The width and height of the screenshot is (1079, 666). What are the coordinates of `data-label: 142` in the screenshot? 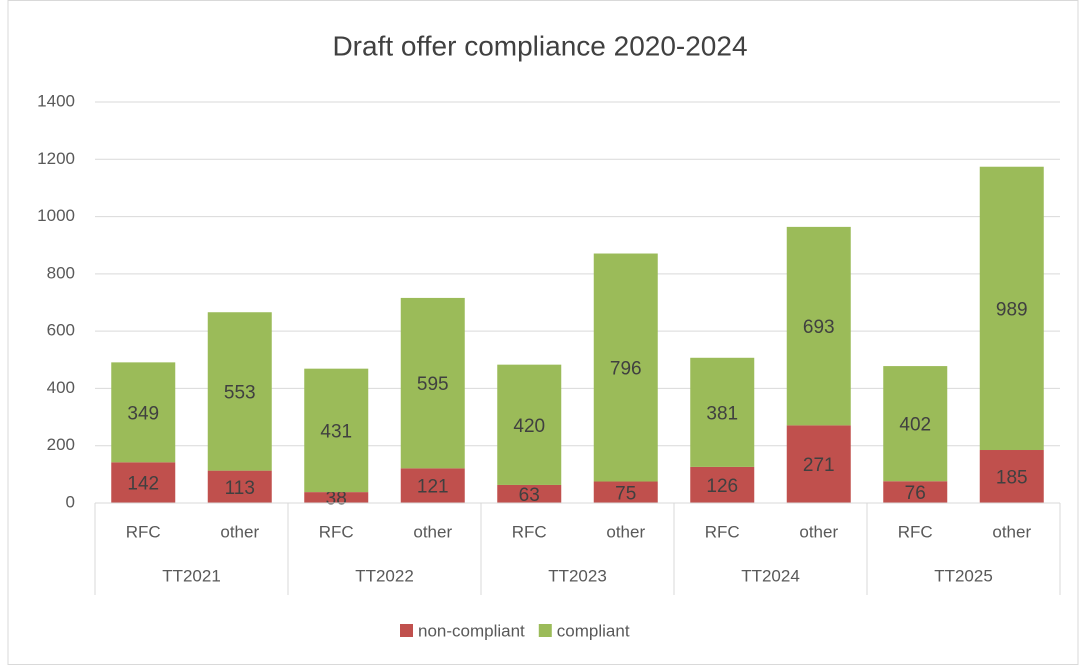 It's located at (143, 484).